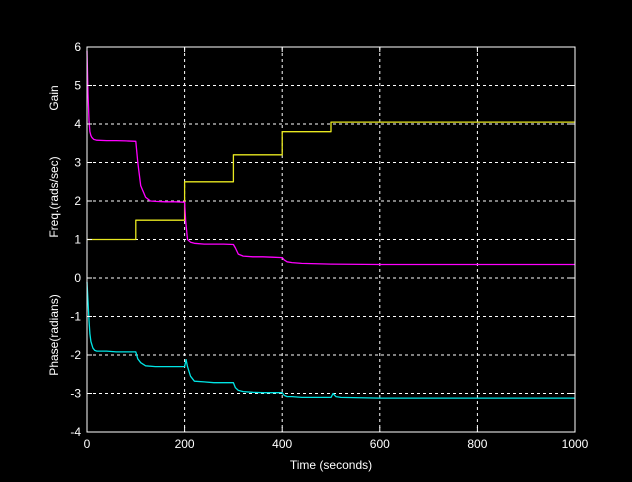 Image resolution: width=632 pixels, height=482 pixels. I want to click on y-tick-label: 5, so click(77, 86).